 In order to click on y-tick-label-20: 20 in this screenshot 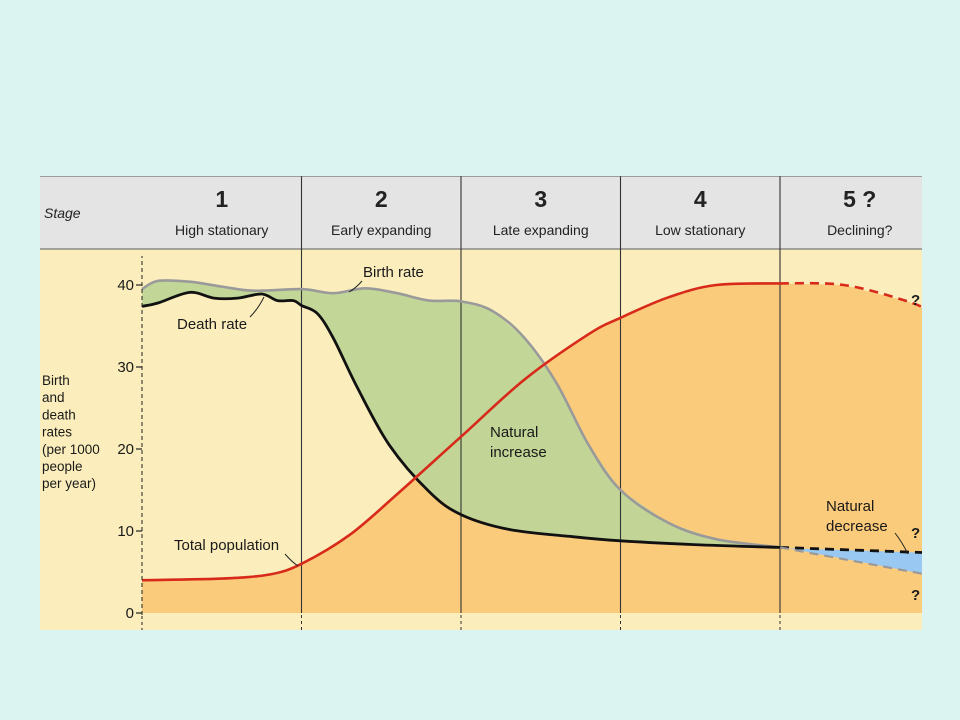, I will do `click(125, 449)`.